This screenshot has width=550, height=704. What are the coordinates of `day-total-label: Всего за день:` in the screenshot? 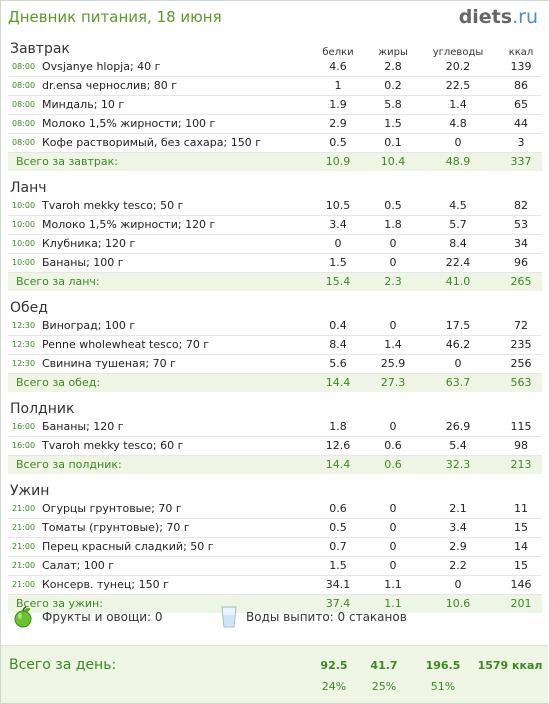 It's located at (63, 665).